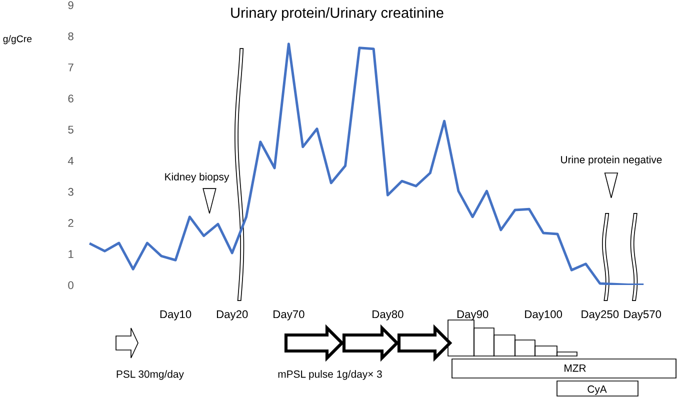 The height and width of the screenshot is (397, 677). Describe the element at coordinates (330, 375) in the screenshot. I see `text: mPSL pulse 1g/day× 3` at that location.